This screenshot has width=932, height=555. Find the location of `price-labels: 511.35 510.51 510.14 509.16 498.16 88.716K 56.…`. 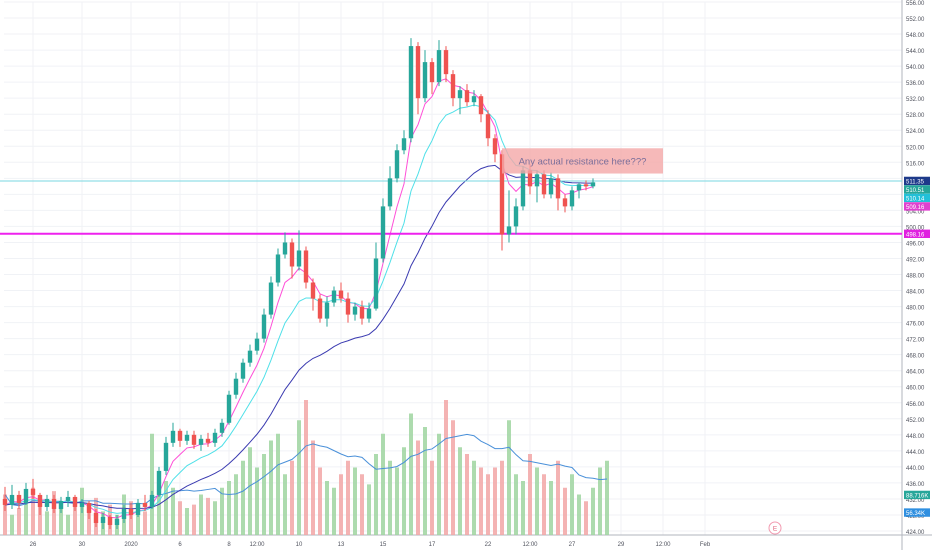

price-labels: 511.35 510.51 510.14 509.16 498.16 88.716K 56.… is located at coordinates (917, 346).